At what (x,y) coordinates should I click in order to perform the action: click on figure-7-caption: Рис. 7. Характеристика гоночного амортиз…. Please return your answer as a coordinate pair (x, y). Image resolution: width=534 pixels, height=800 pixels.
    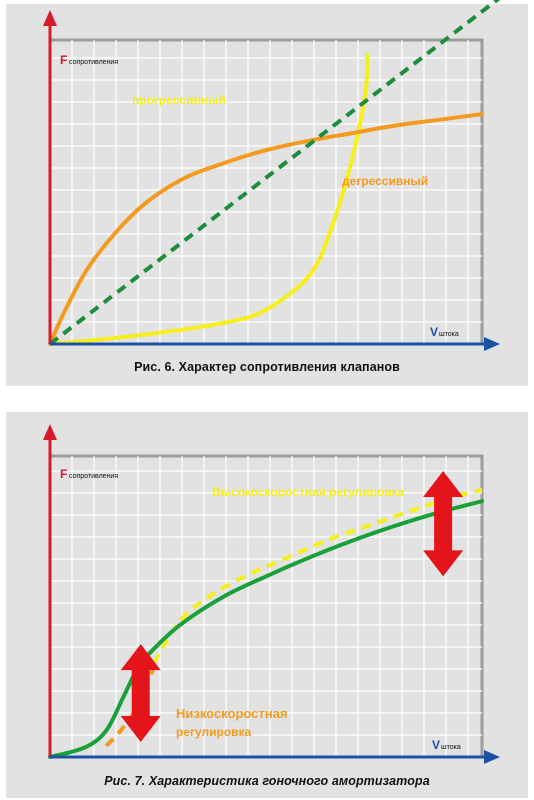
    Looking at the image, I should click on (267, 781).